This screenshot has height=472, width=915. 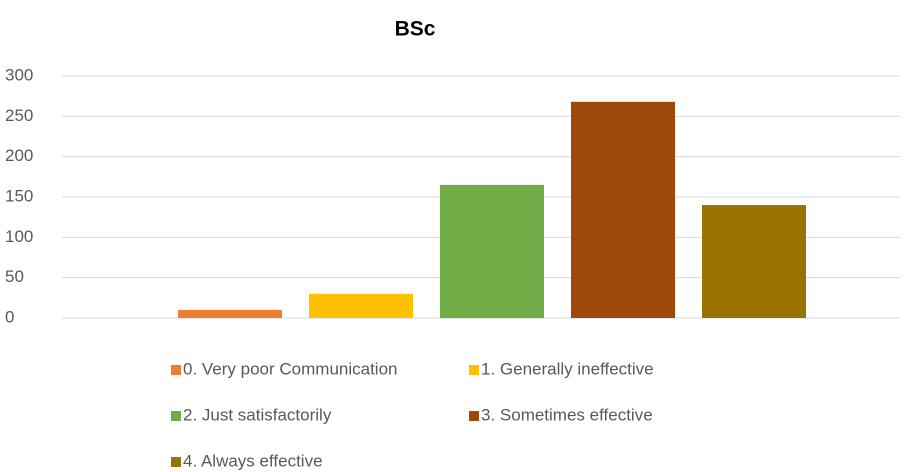 What do you see at coordinates (253, 460) in the screenshot?
I see `legend-label: 4. Always effective` at bounding box center [253, 460].